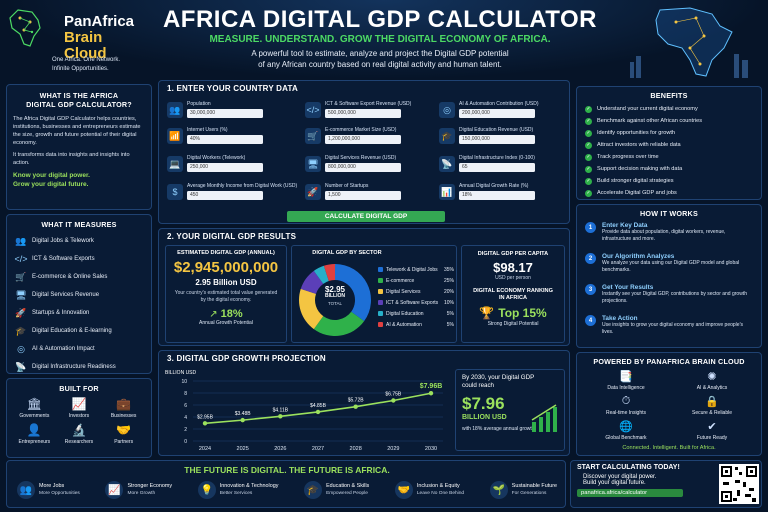  I want to click on future-item: 💡 Innovation & Technology Better Services, so click(237, 490).